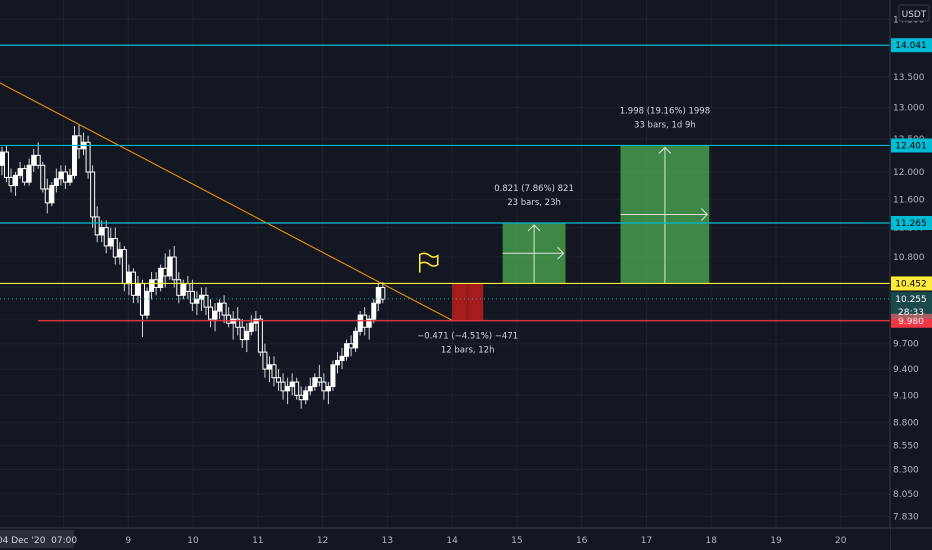  Describe the element at coordinates (906, 370) in the screenshot. I see `y-tick-label: 9.400` at that location.